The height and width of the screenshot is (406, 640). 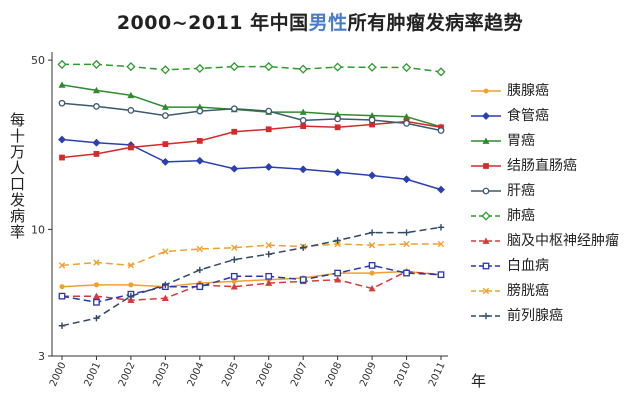 What do you see at coordinates (521, 141) in the screenshot?
I see `legend-label: 胃癌` at bounding box center [521, 141].